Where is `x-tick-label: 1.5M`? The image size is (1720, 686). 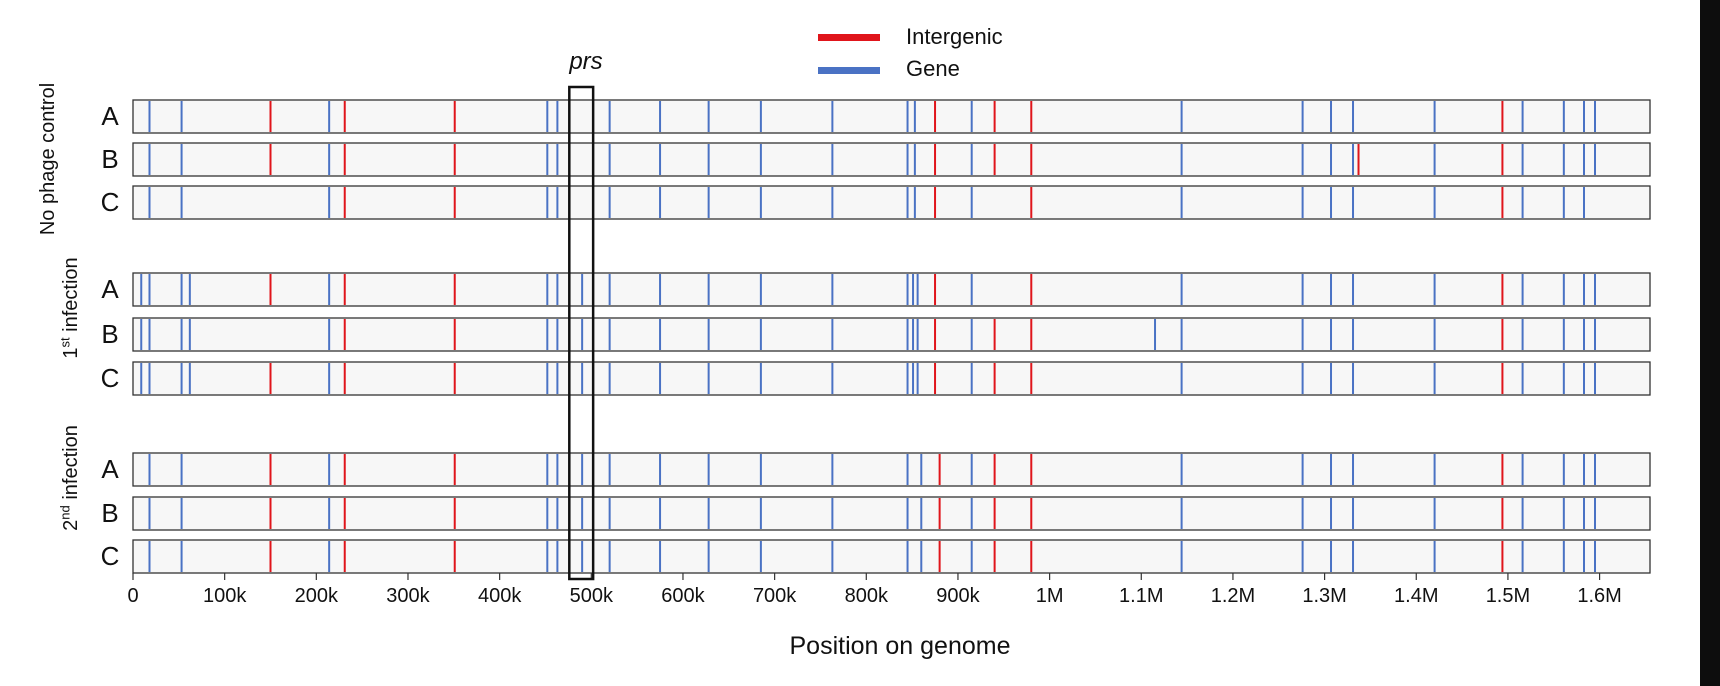
x-tick-label: 1.5M is located at coordinates (1508, 596).